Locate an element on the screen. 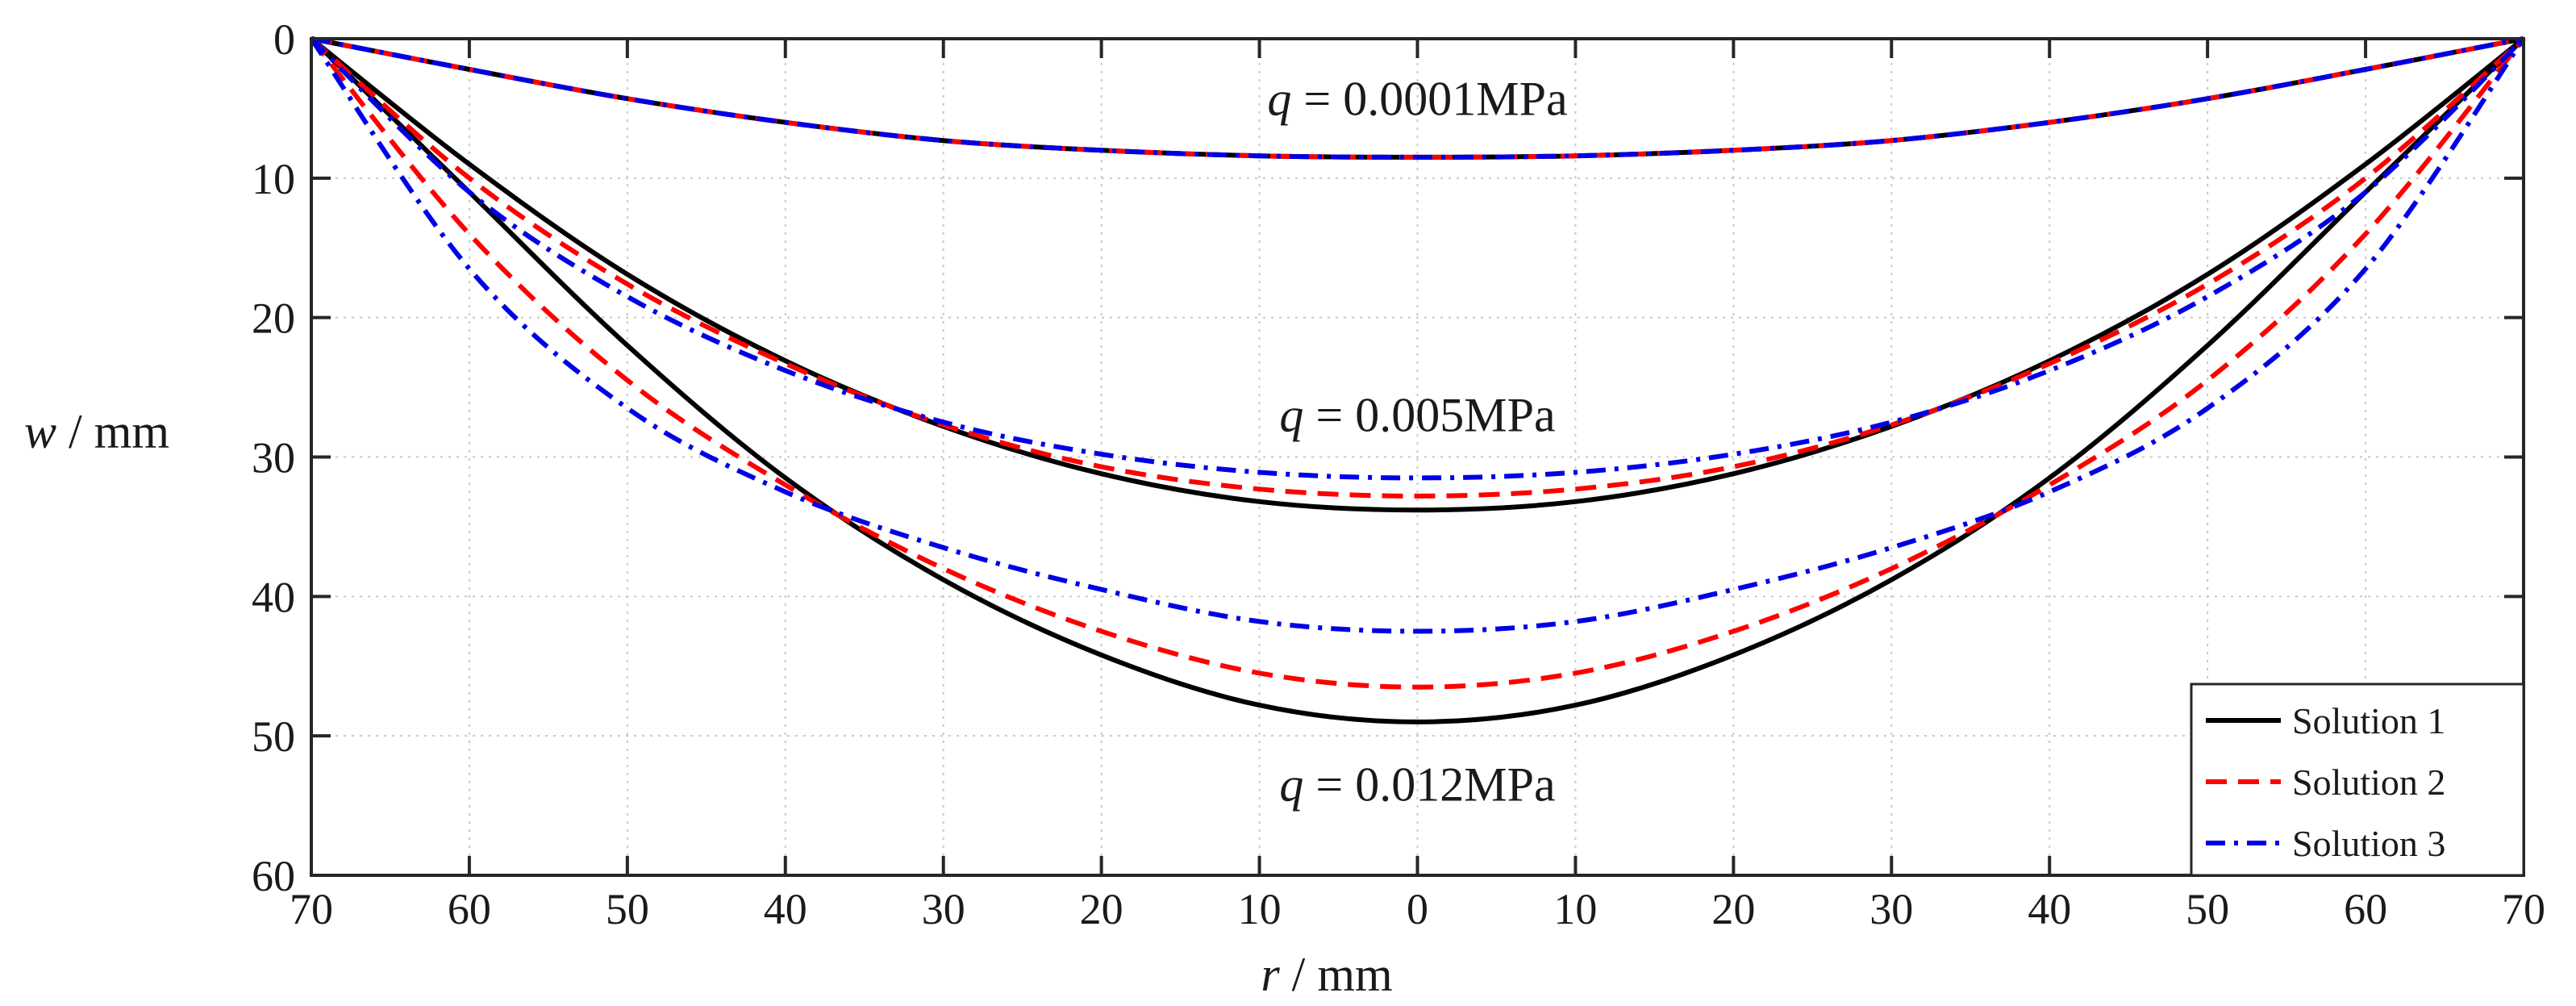  legend-label-solution-2: Solution 2 is located at coordinates (2368, 782).